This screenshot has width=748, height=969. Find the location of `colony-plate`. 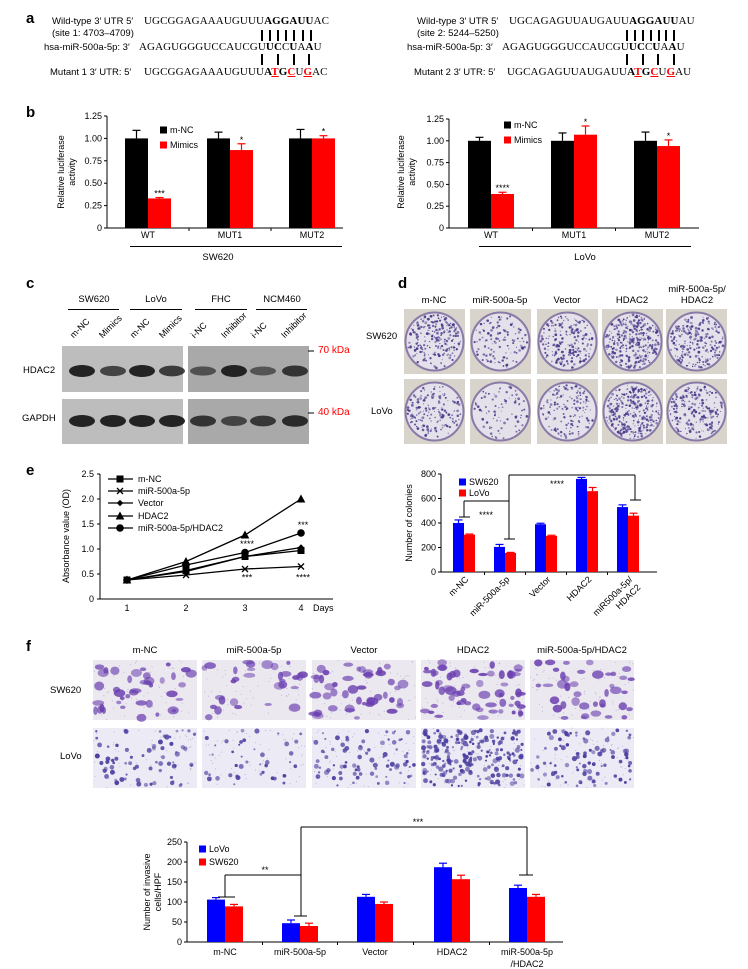

colony-plate is located at coordinates (500, 411).